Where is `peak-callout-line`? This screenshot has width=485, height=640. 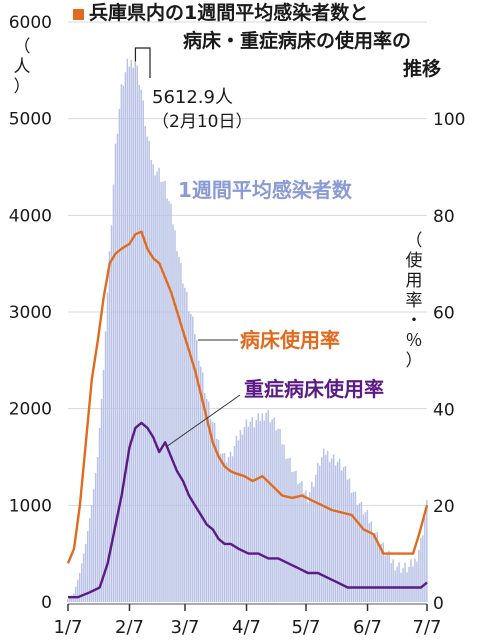
peak-callout-line is located at coordinates (142, 62).